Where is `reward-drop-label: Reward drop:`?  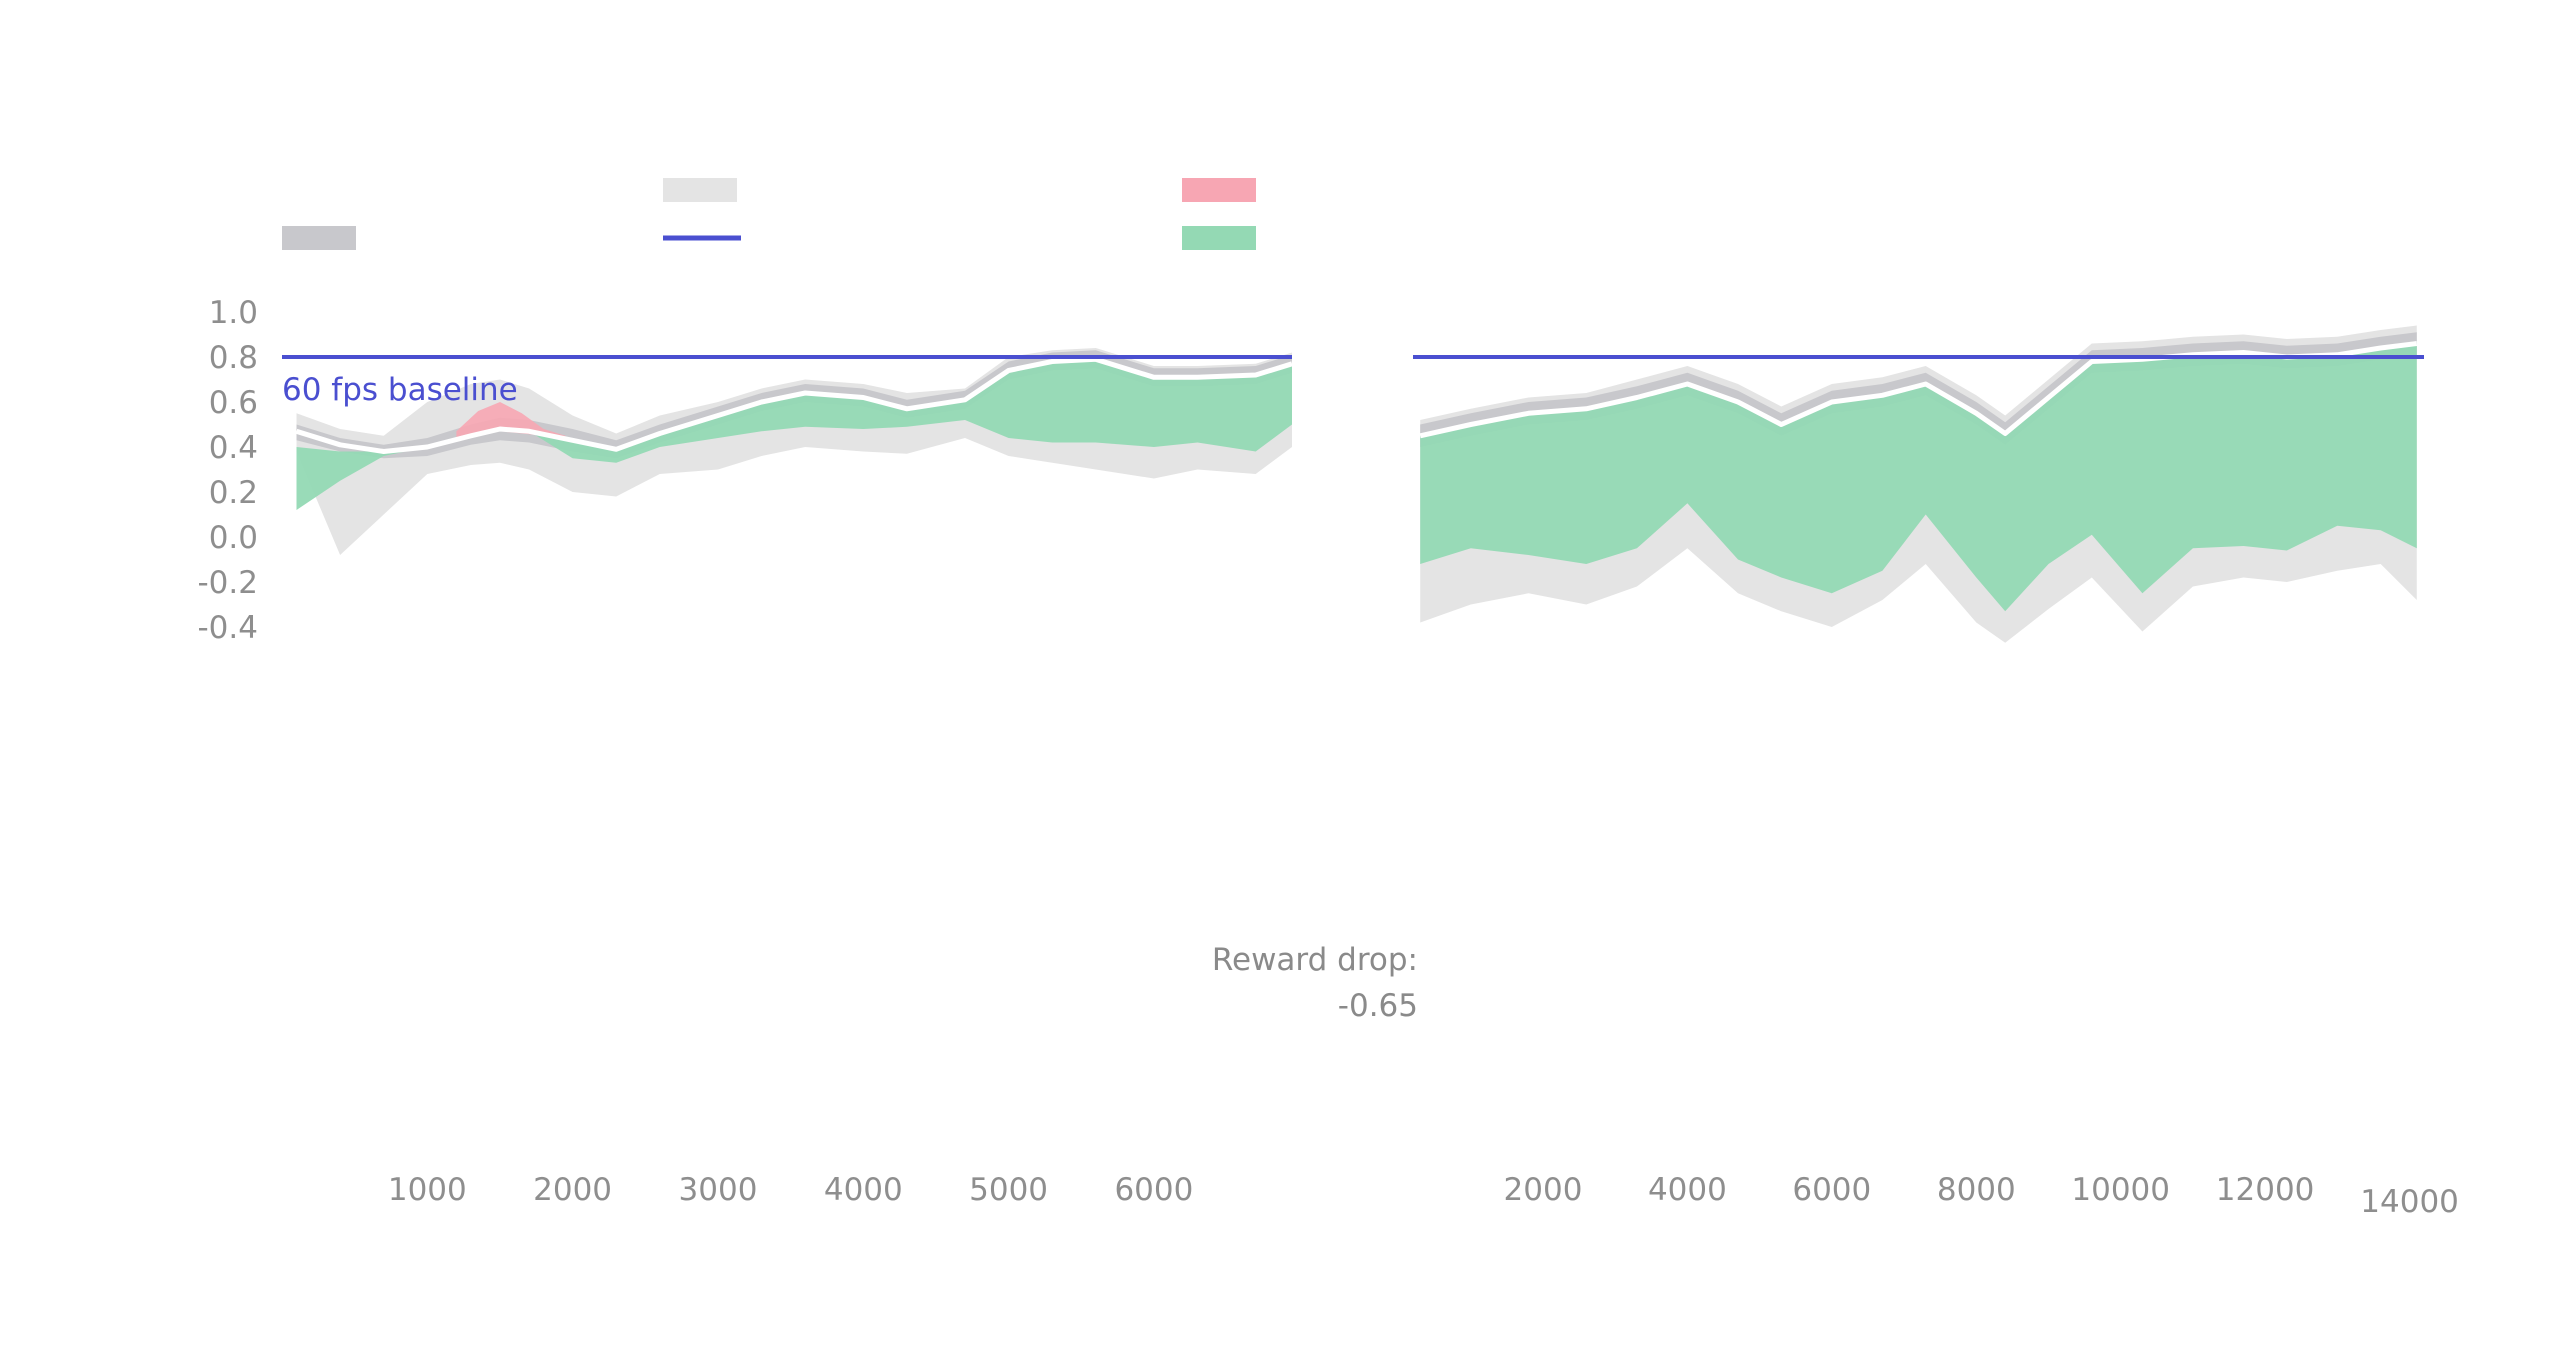
reward-drop-label: Reward drop: is located at coordinates (1315, 960).